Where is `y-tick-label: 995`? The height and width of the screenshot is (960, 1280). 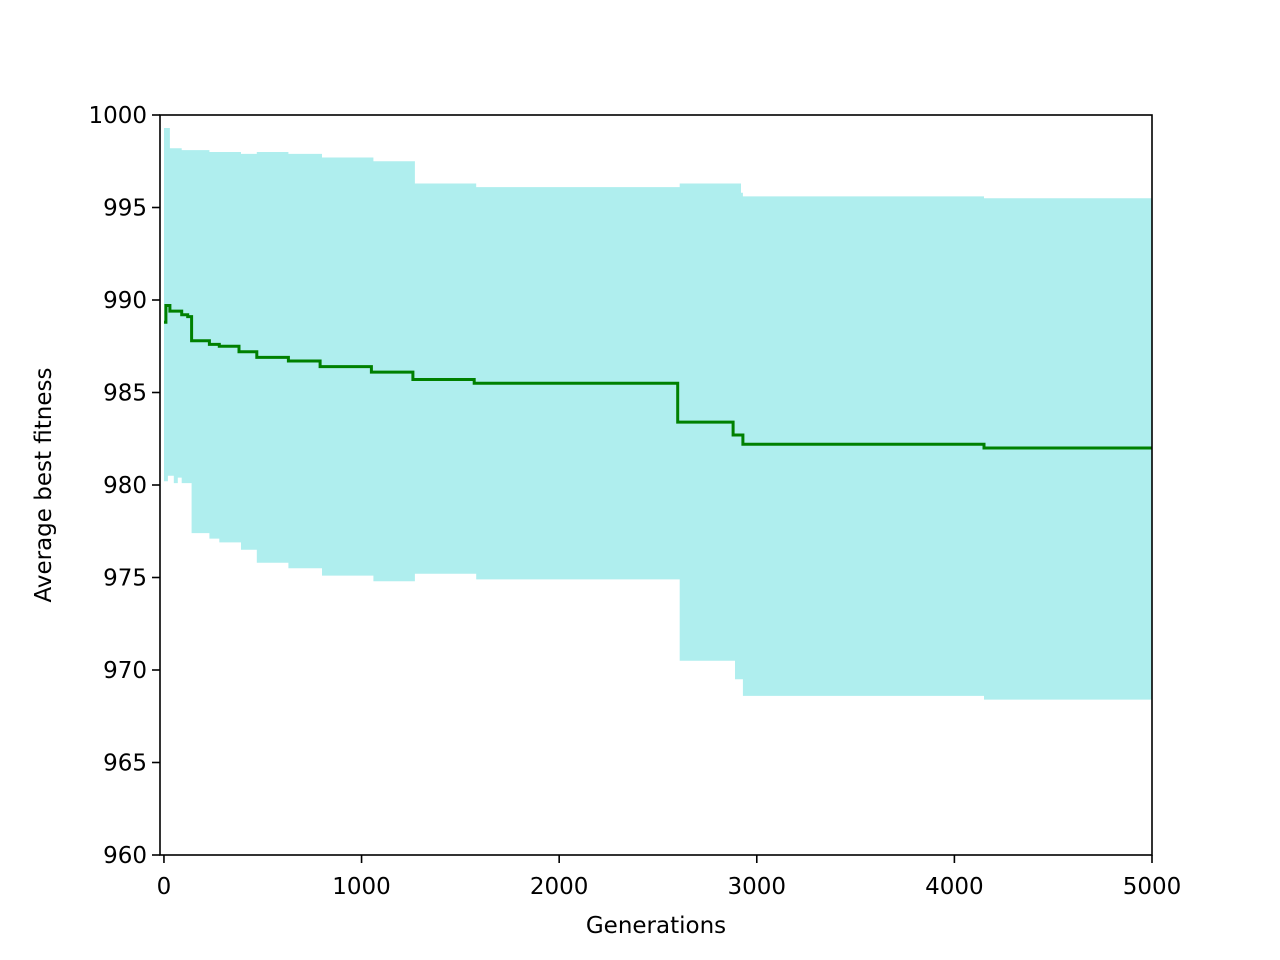 y-tick-label: 995 is located at coordinates (125, 209).